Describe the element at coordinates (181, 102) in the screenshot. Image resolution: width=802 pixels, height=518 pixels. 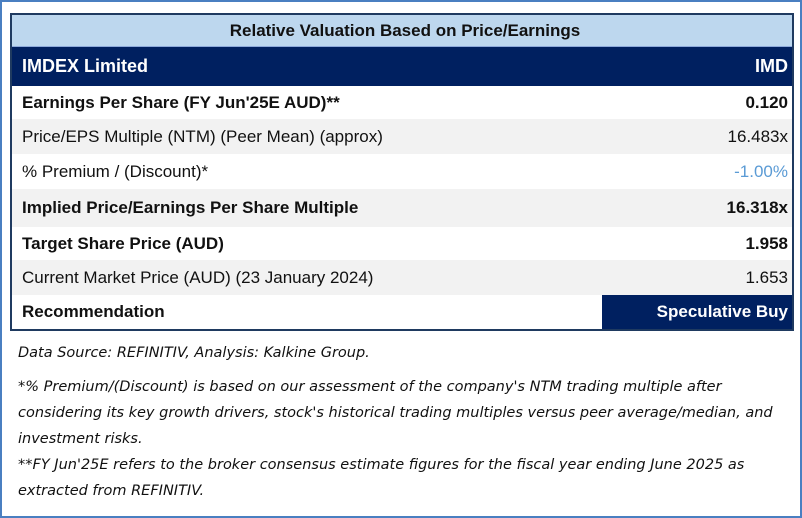
I see `row-label: Earnings Per Share (FY Jun'25E AUD)**` at that location.